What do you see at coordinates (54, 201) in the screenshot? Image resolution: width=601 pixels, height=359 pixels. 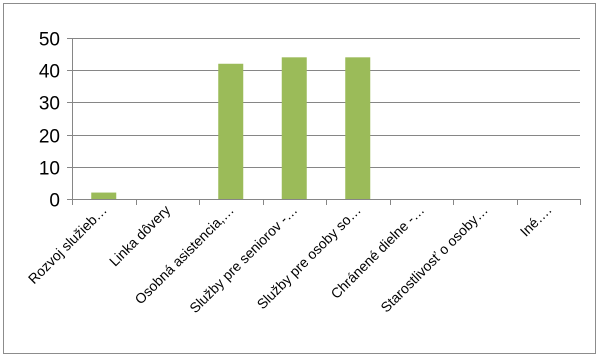 I see `y-tick-label: 0` at bounding box center [54, 201].